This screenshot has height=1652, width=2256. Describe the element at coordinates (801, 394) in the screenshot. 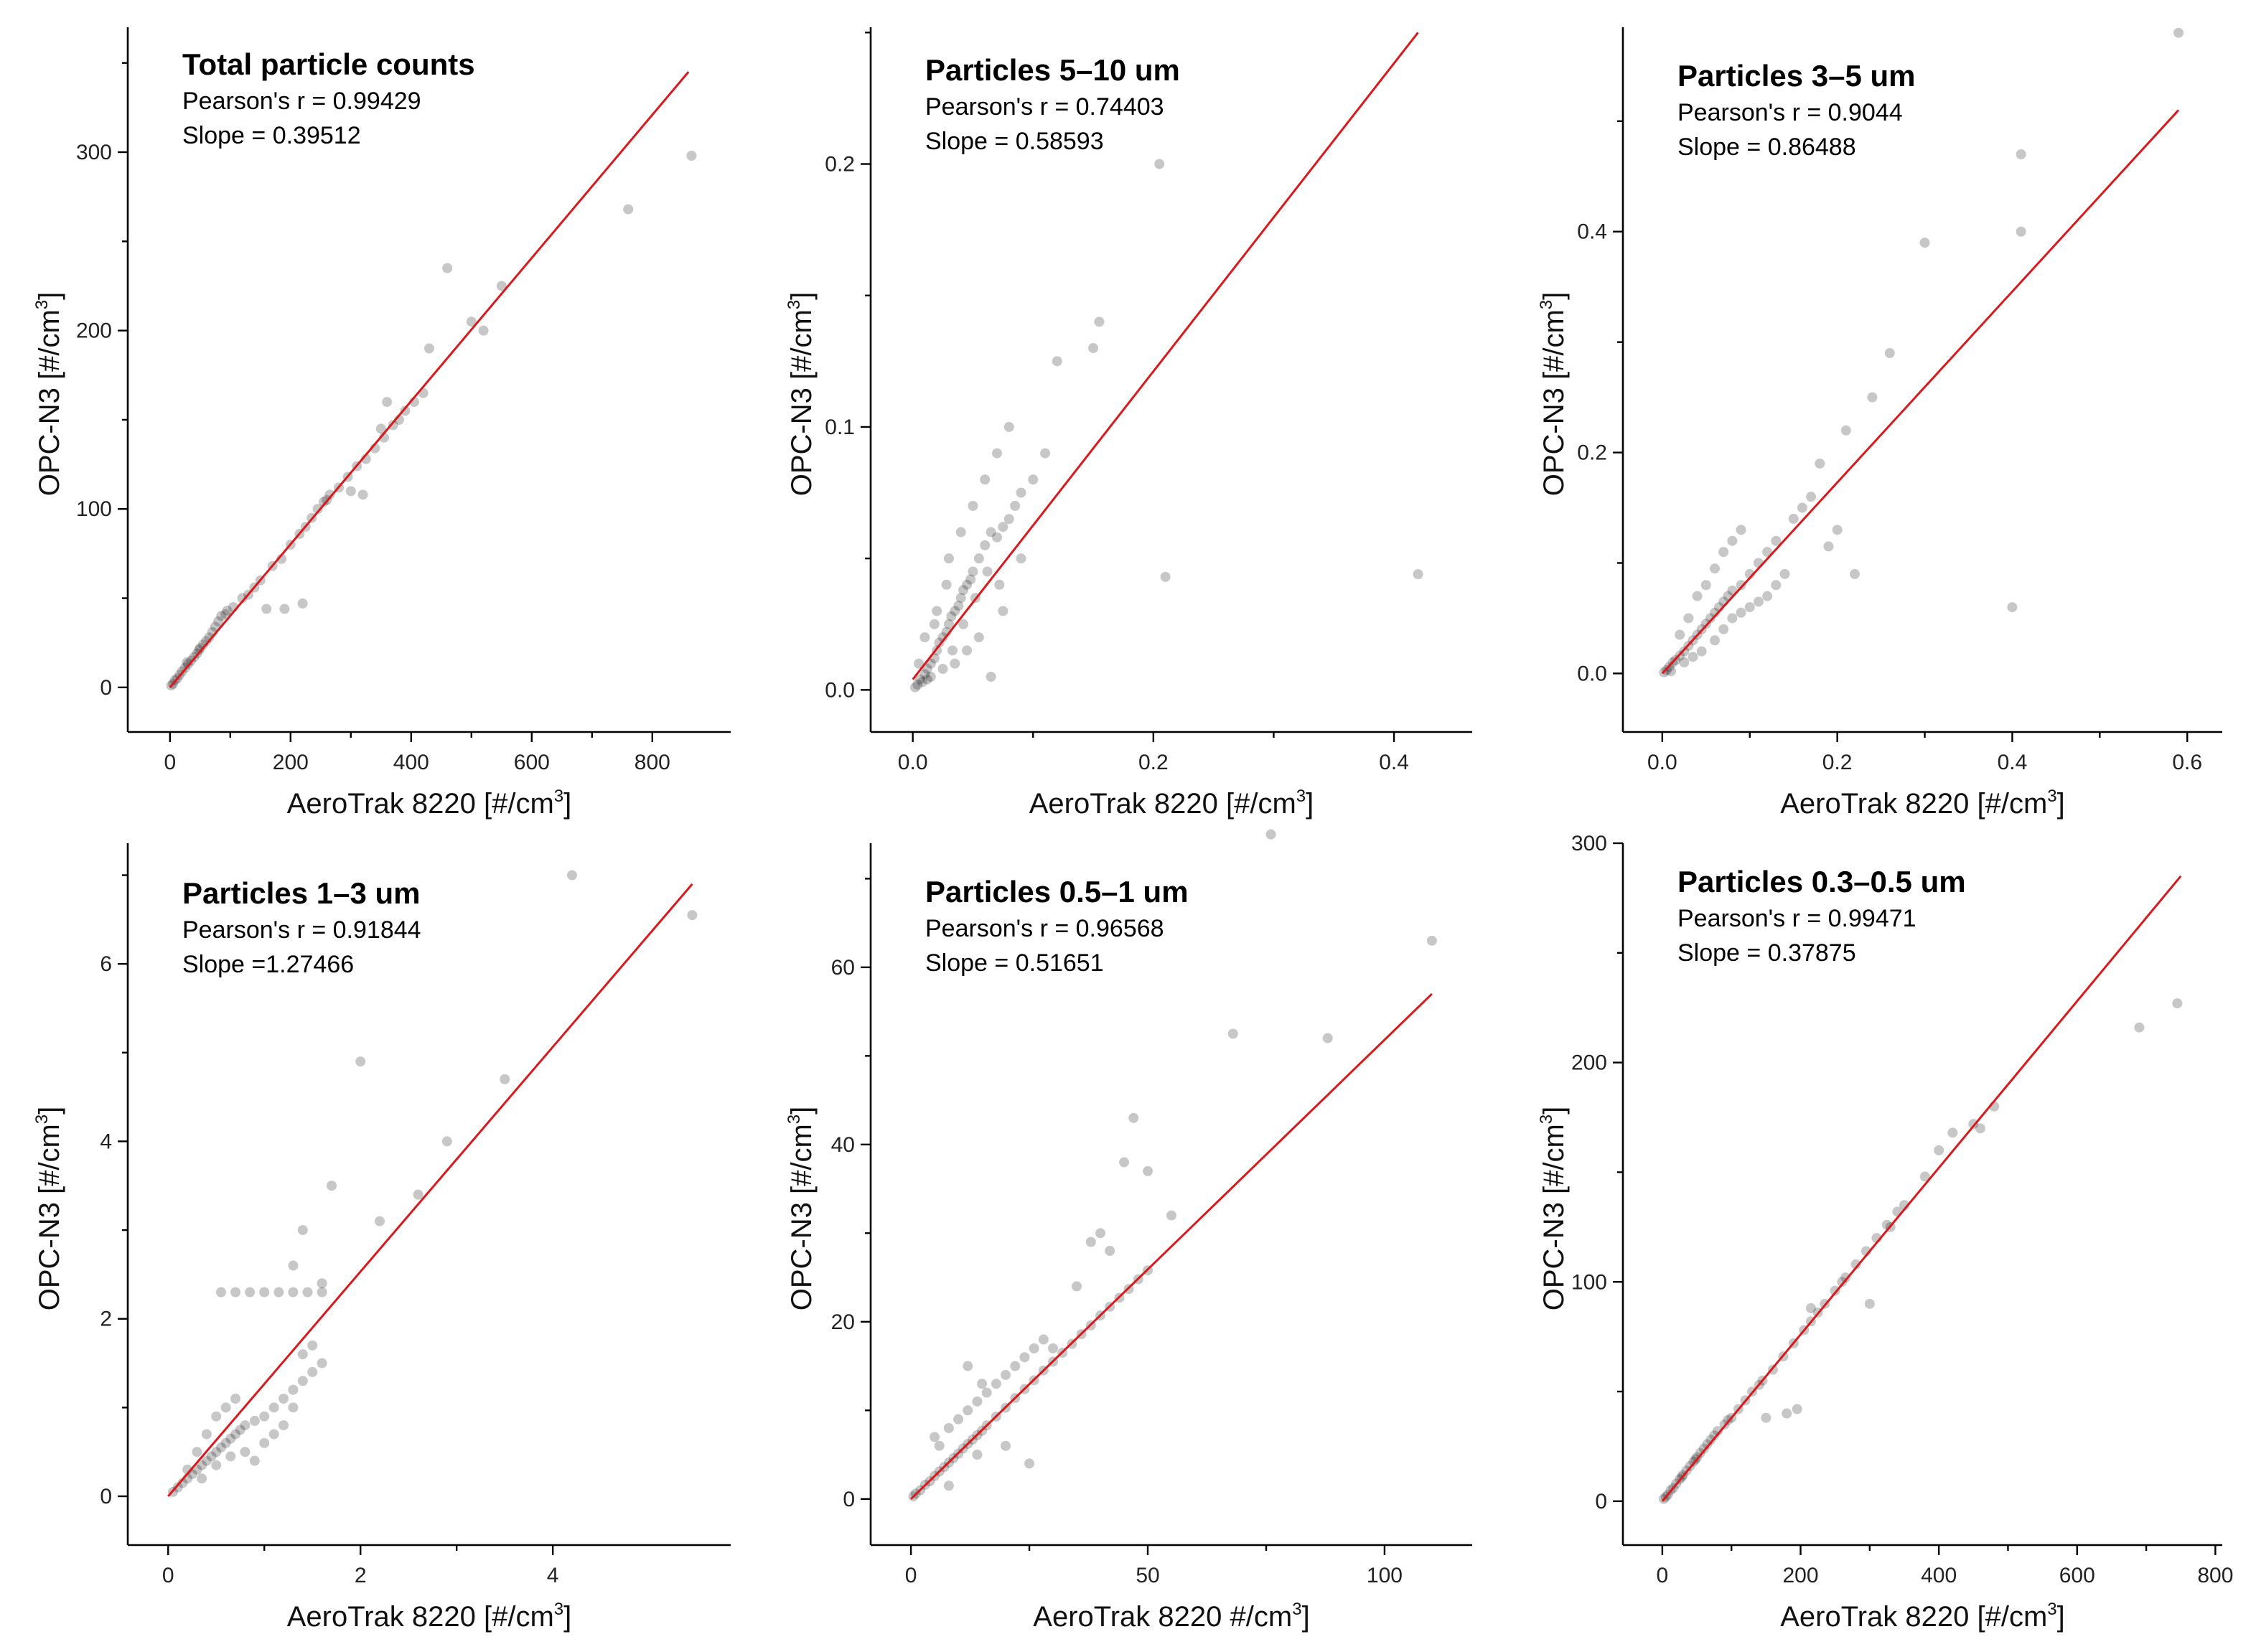

I see `y-axis-title: OPC-N3 [#/cm3]` at that location.